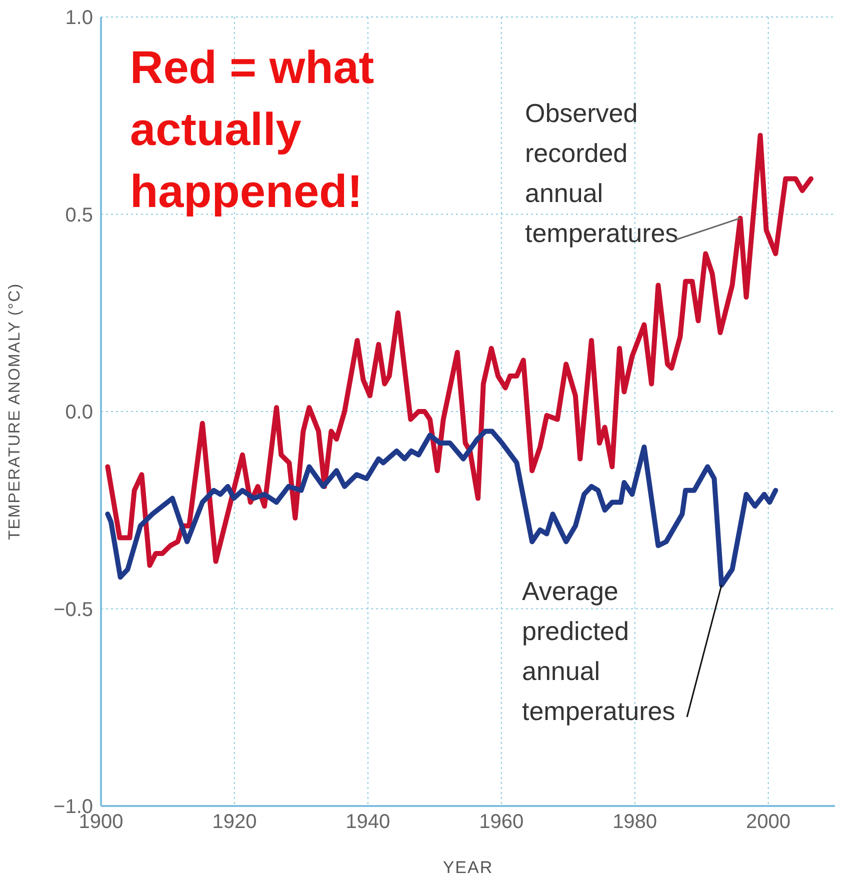 The image size is (850, 883). Describe the element at coordinates (73, 609) in the screenshot. I see `y-tick-label: −0.5` at that location.